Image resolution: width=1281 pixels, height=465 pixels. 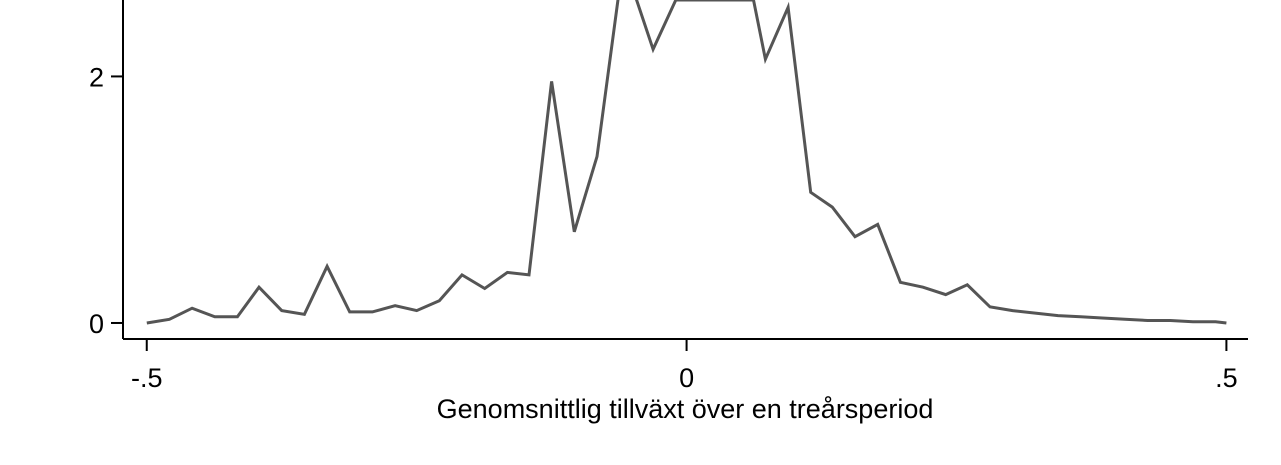 What do you see at coordinates (1226, 378) in the screenshot?
I see `x-tick-label: .5` at bounding box center [1226, 378].